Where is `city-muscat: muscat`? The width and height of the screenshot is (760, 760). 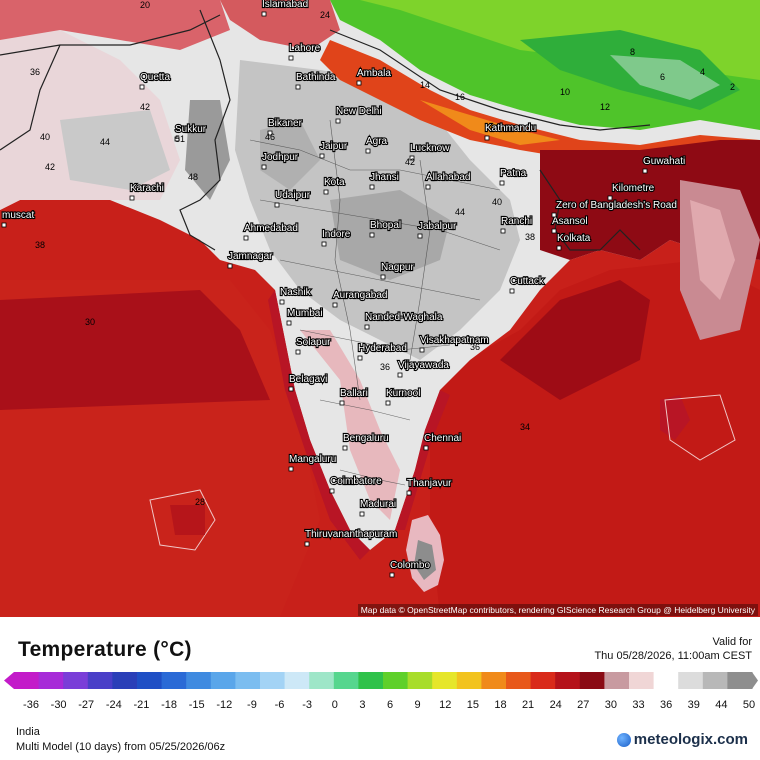 city-muscat: muscat is located at coordinates (18, 218).